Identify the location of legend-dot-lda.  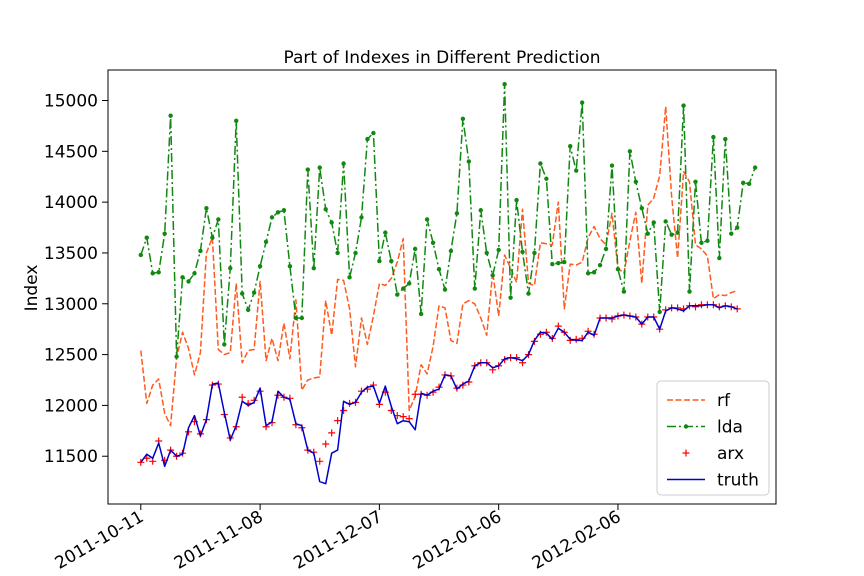
(686, 426).